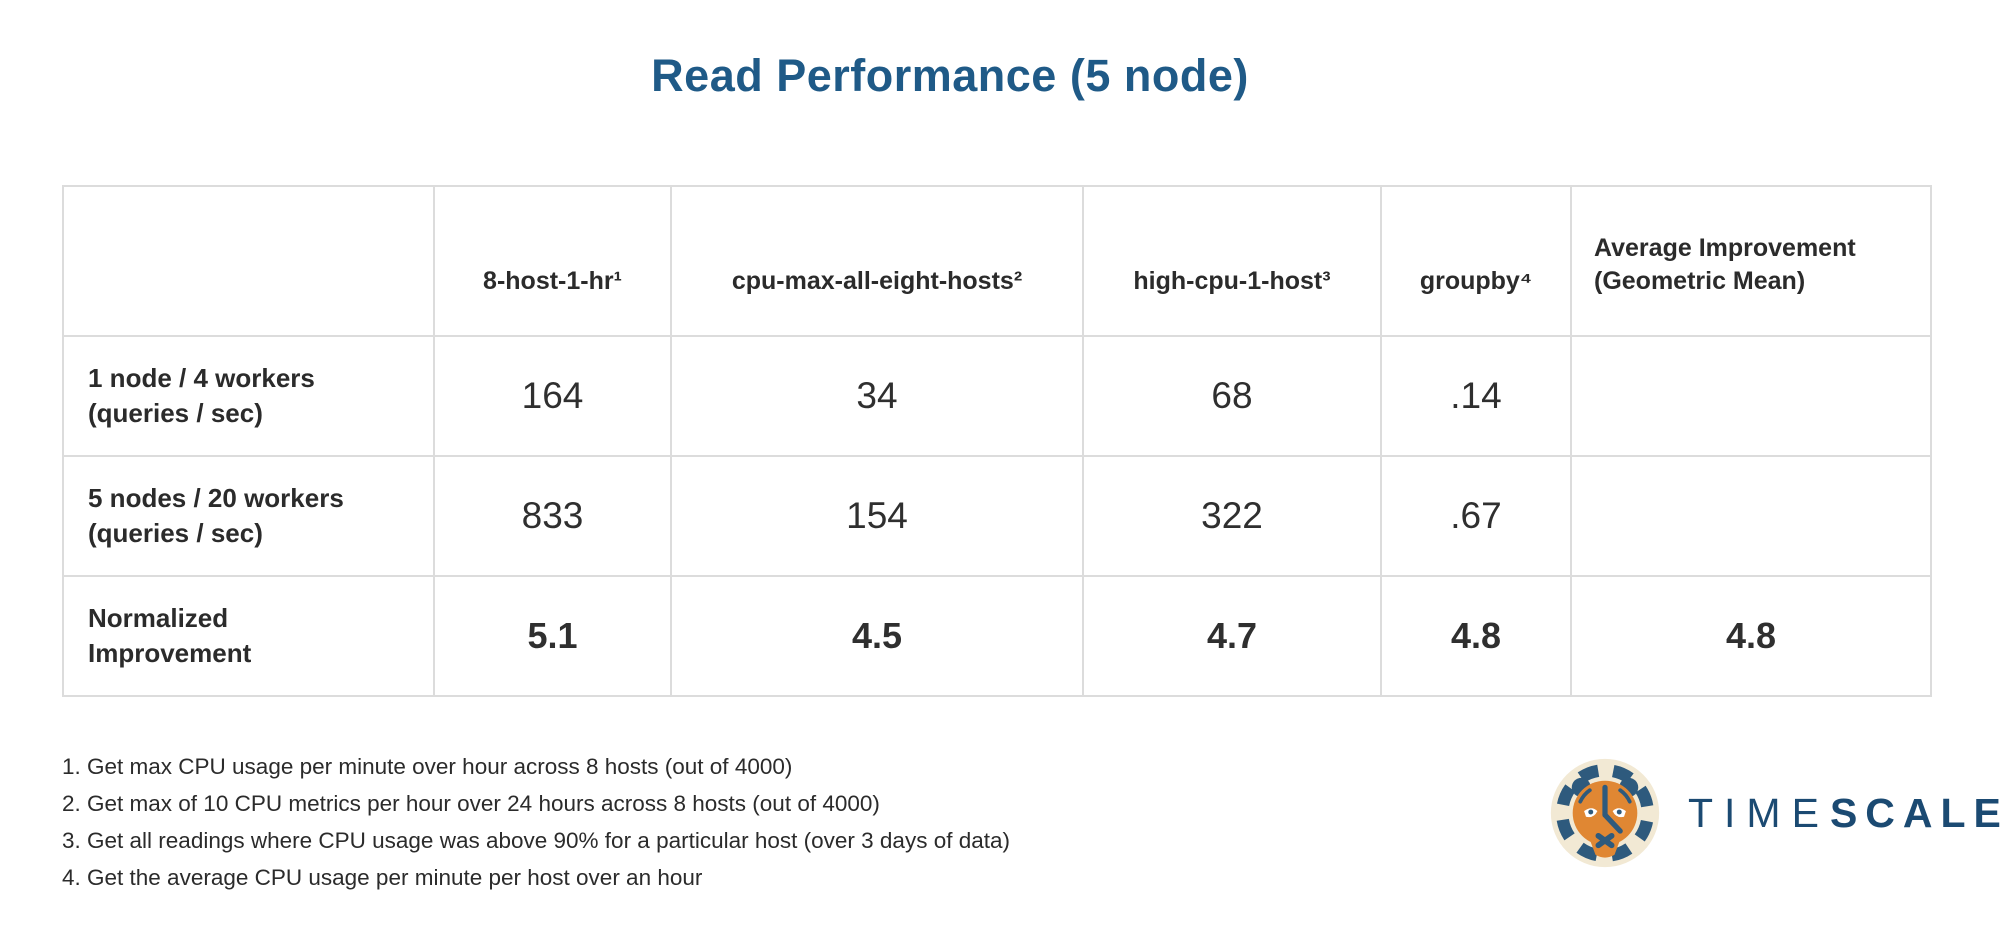  Describe the element at coordinates (1476, 261) in the screenshot. I see `header-cell-groupby: groupby⁴` at that location.